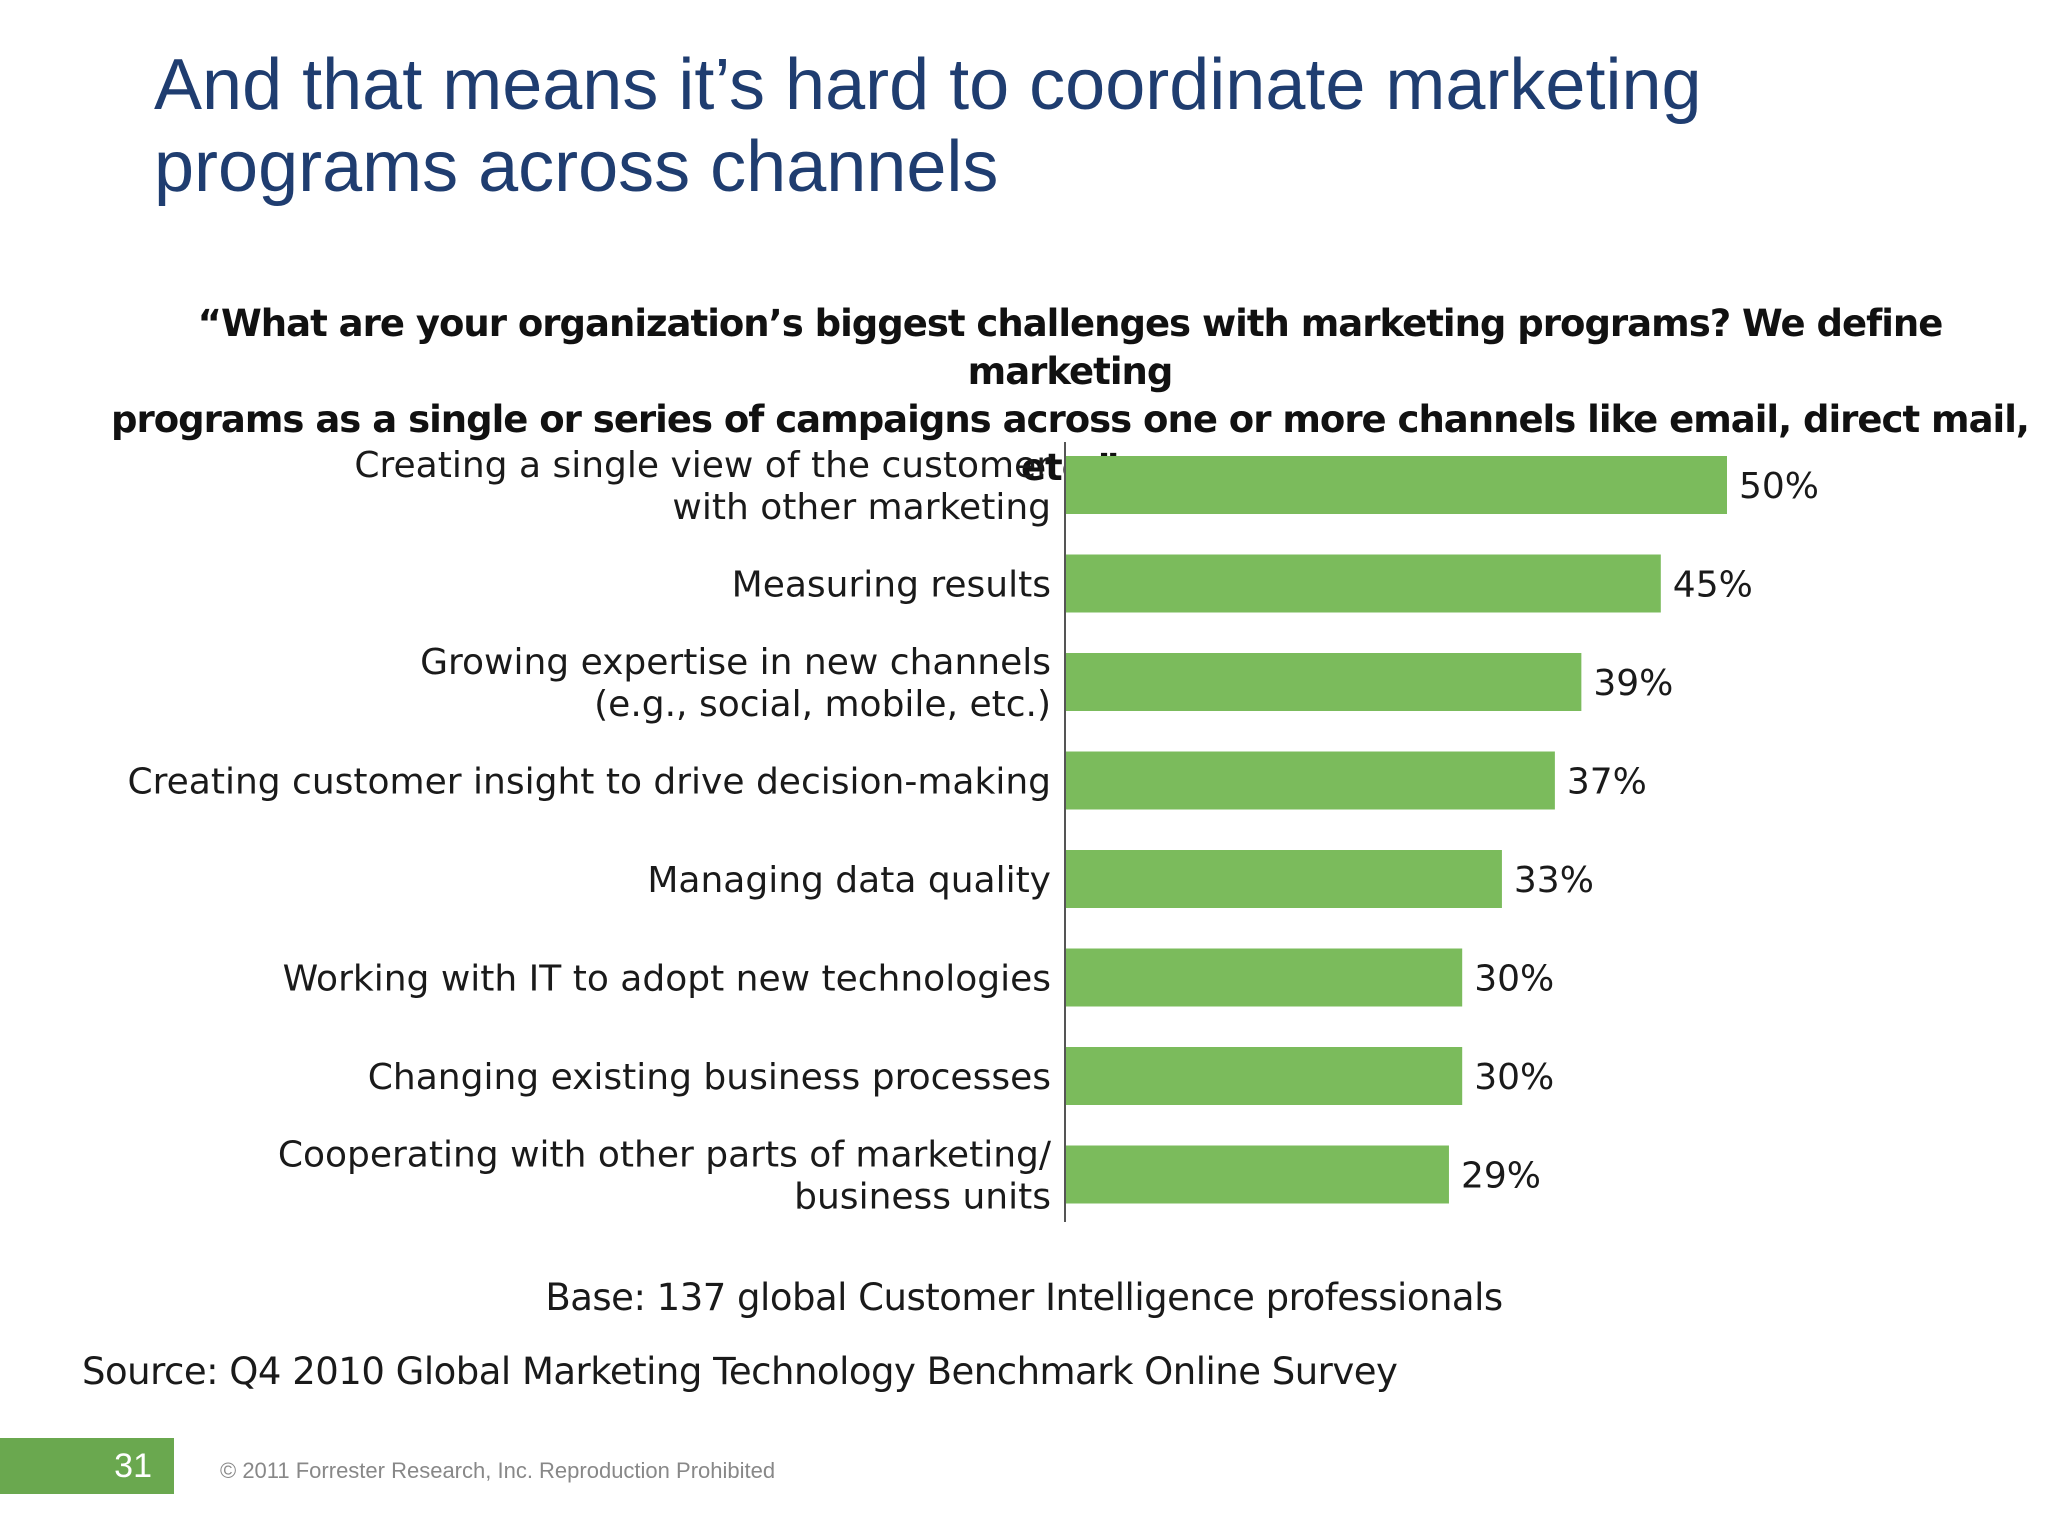 The height and width of the screenshot is (1536, 2048). Describe the element at coordinates (1713, 585) in the screenshot. I see `value-label-2: 45%` at that location.